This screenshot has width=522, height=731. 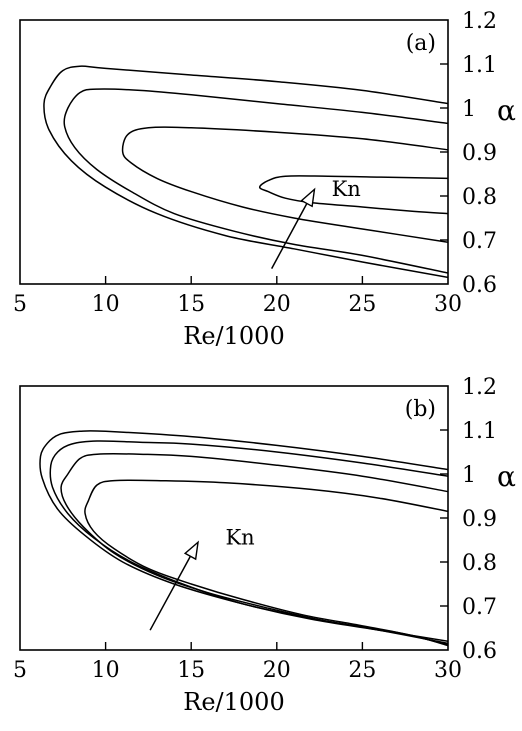 I want to click on panel-label: (b), so click(x=420, y=409).